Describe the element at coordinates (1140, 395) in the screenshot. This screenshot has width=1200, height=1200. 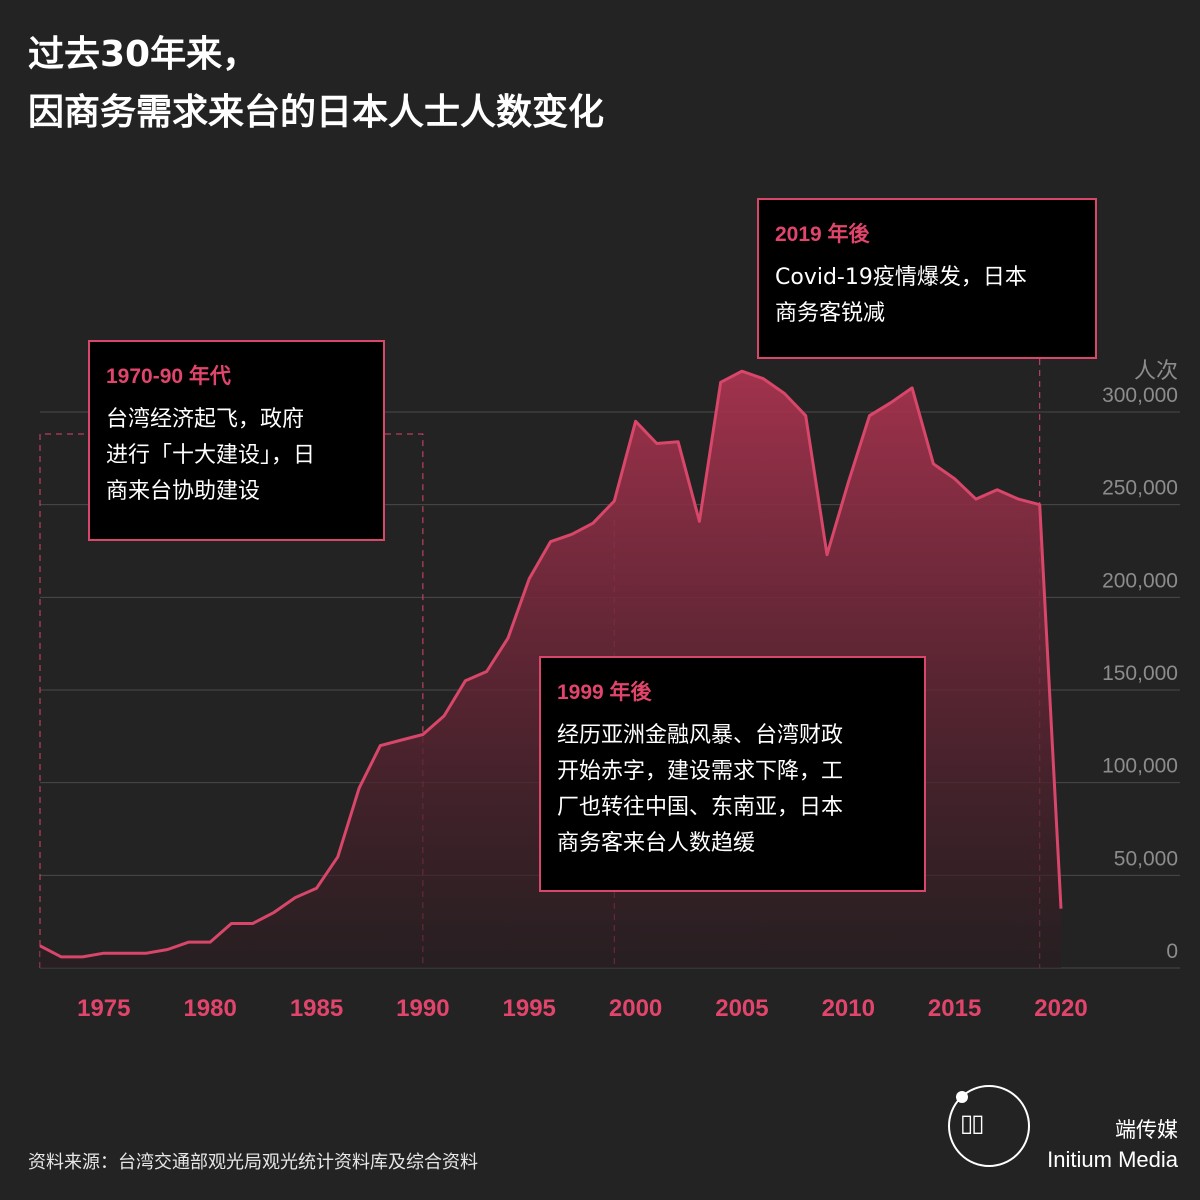
I see `y-tick-label: 300,000` at that location.